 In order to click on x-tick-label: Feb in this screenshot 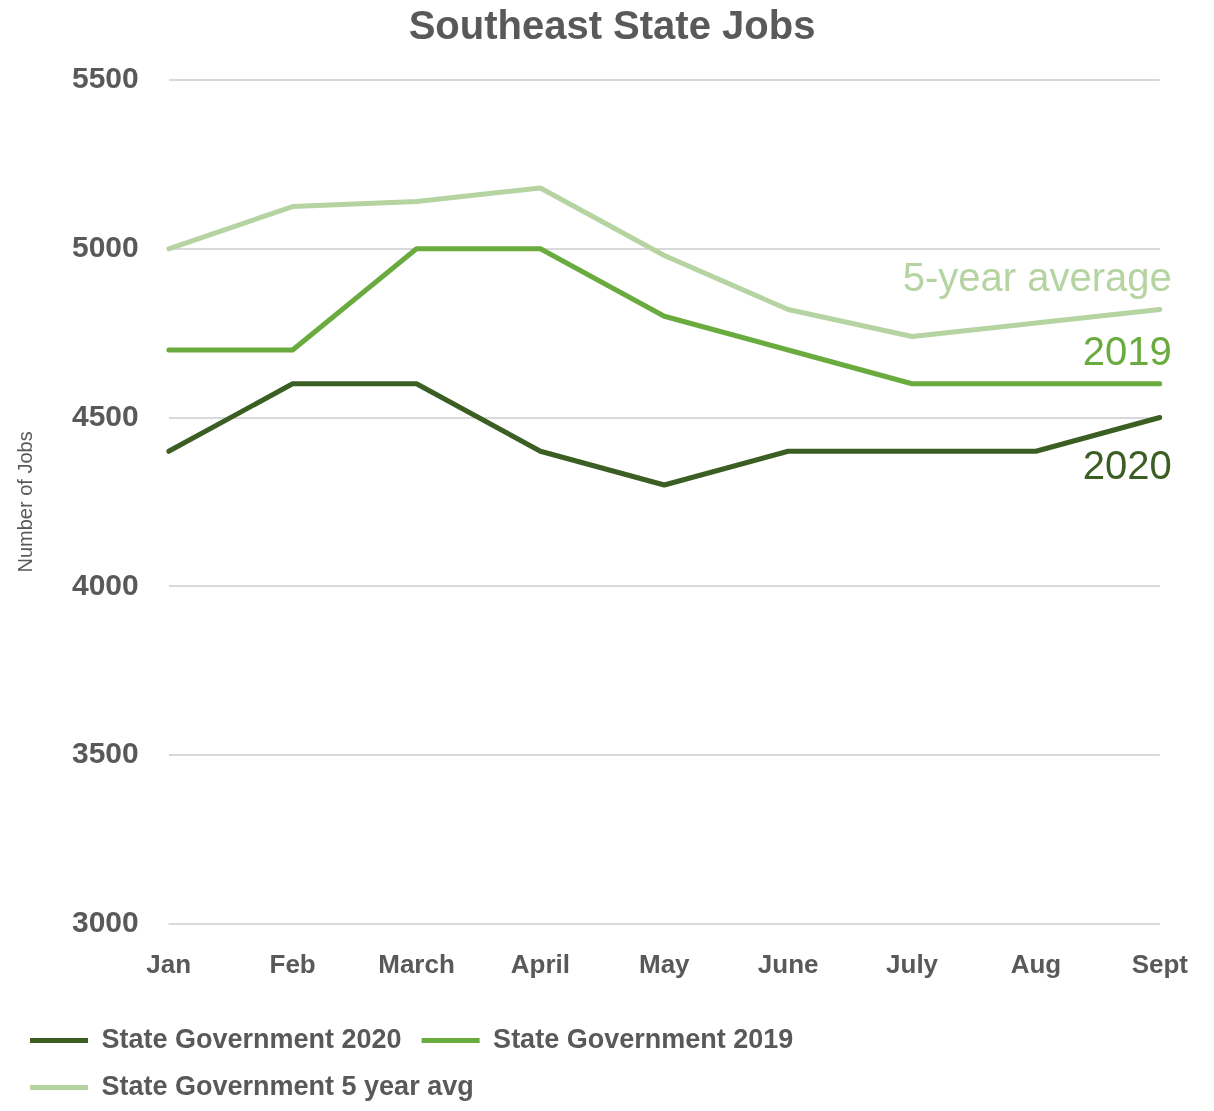, I will do `click(292, 963)`.